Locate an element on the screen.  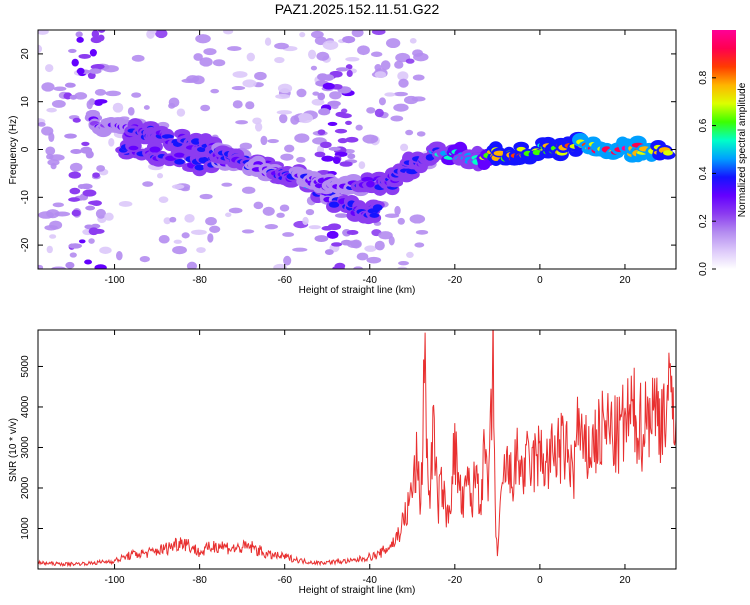
colorbar-ticks: 0.0 0.2 0.4 0.6 0.8 is located at coordinates (707, 173).